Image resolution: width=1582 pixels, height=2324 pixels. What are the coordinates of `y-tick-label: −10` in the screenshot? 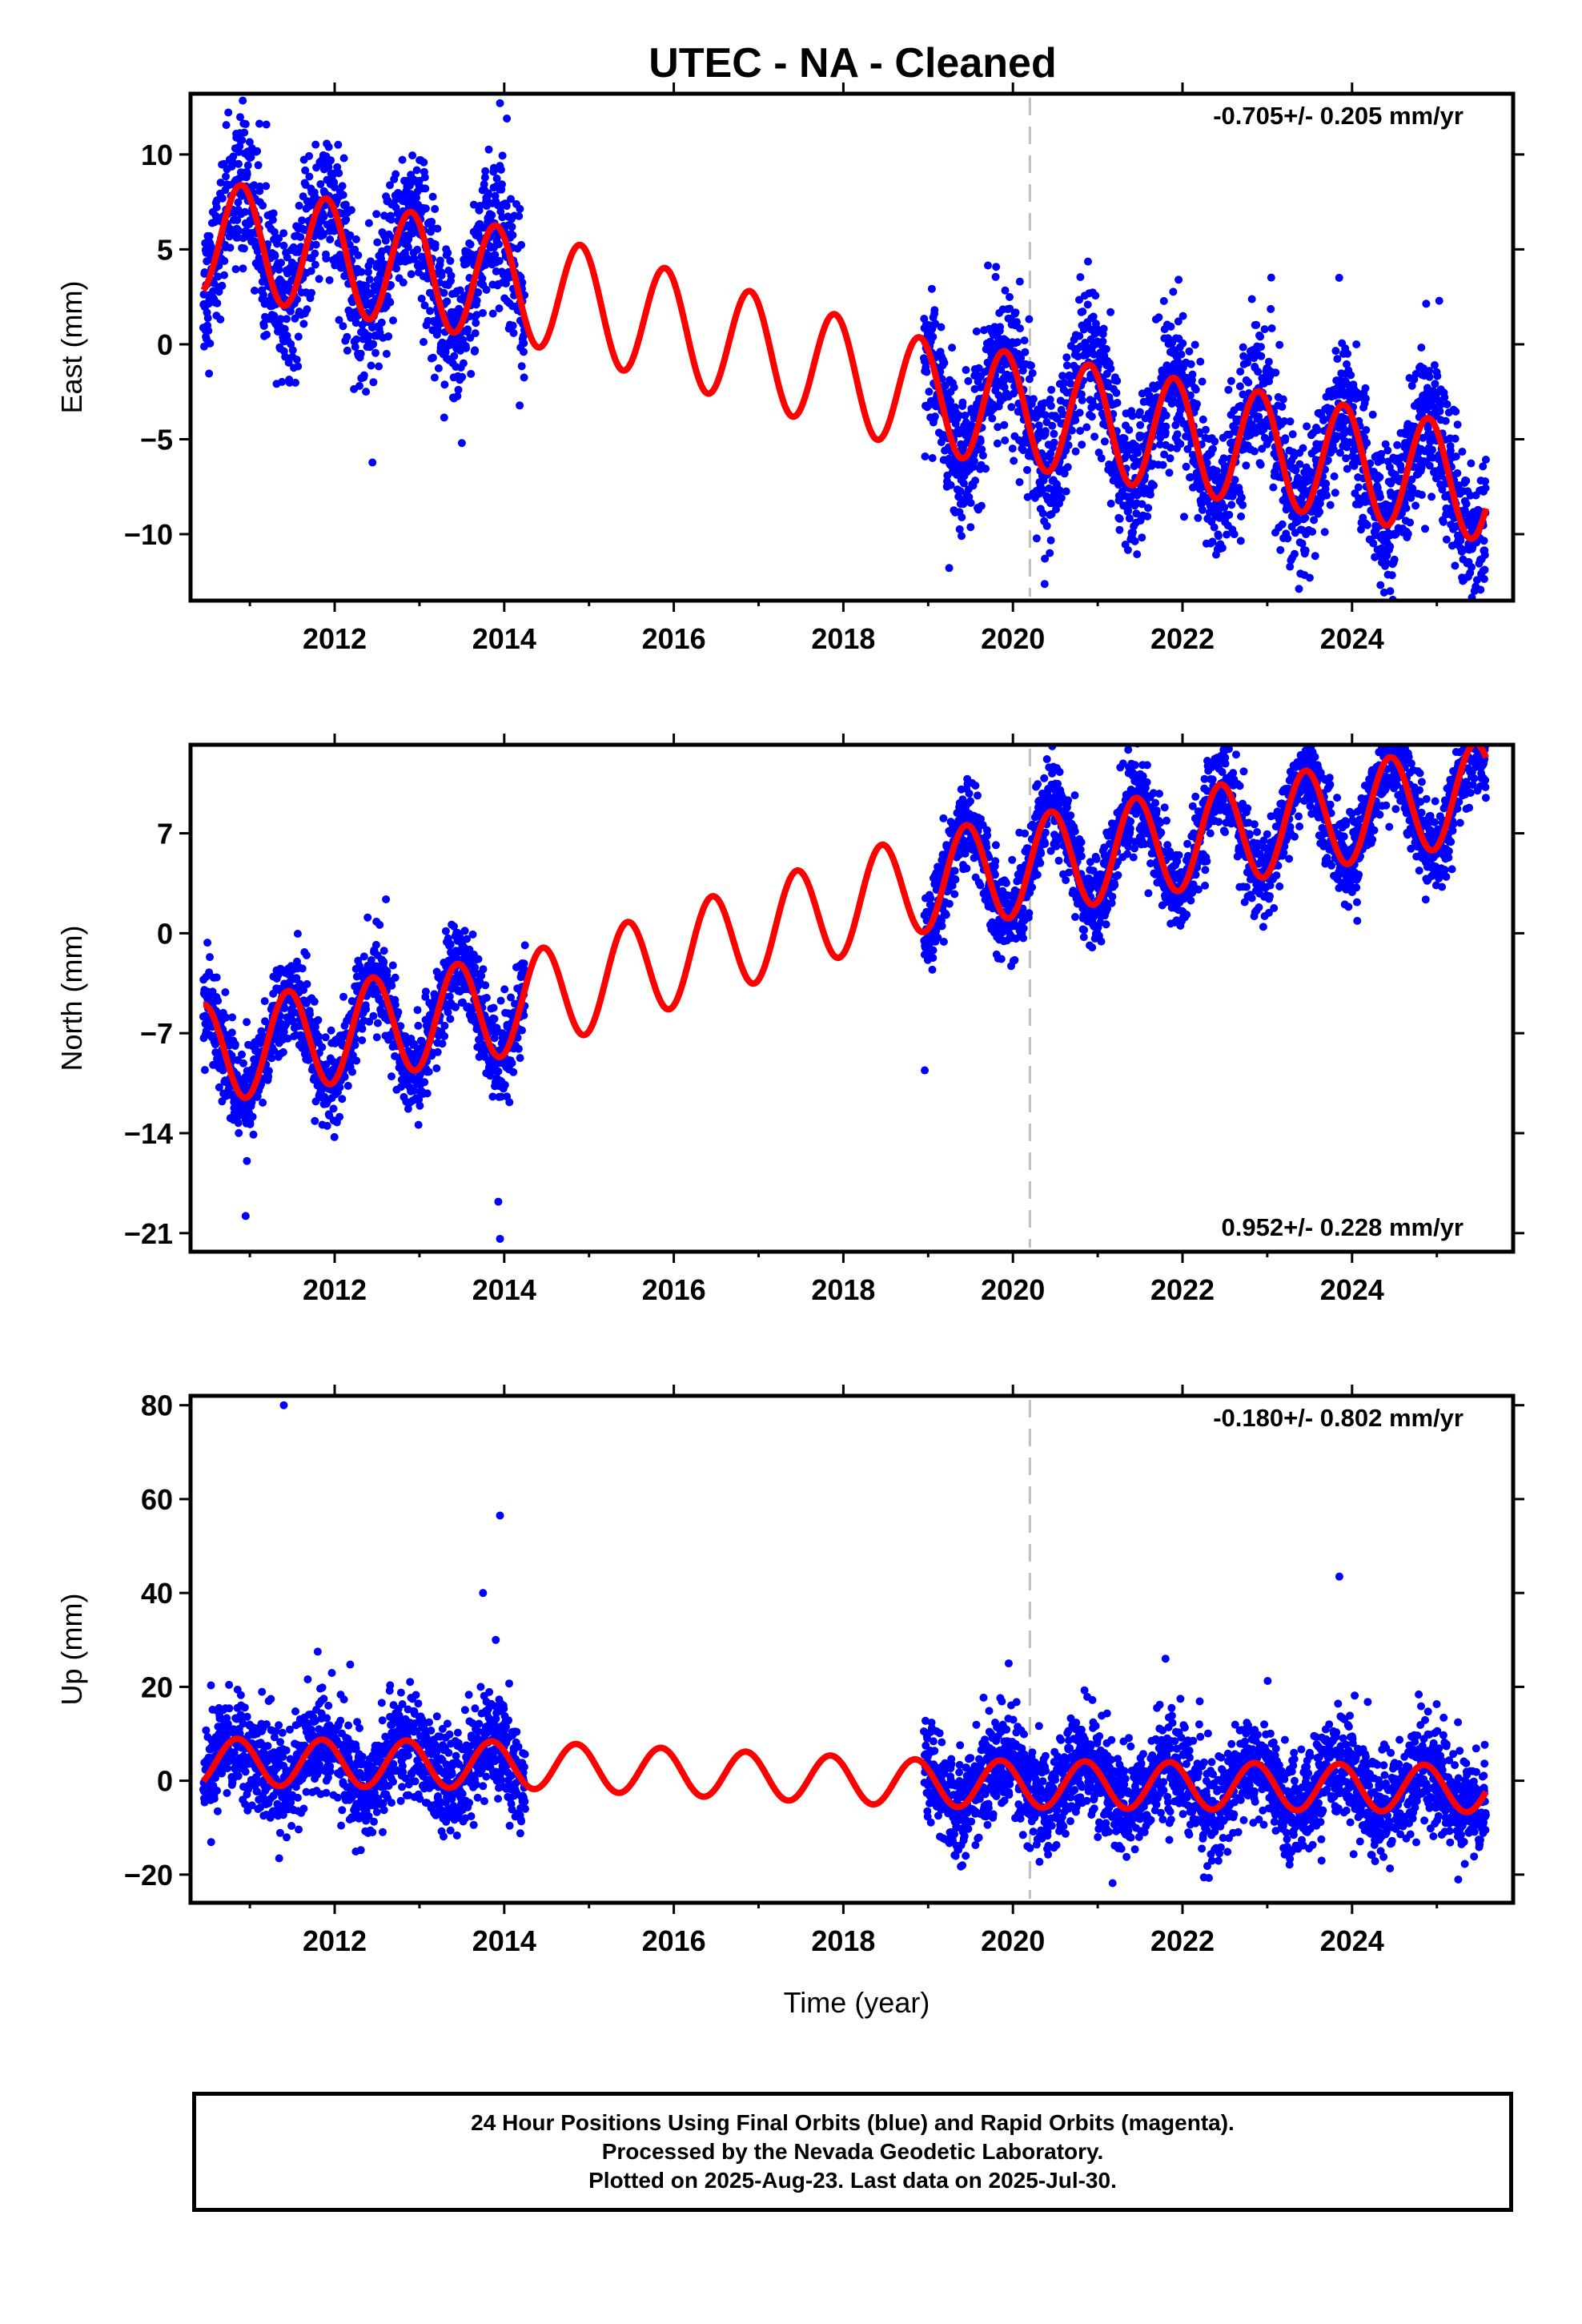 It's located at (148, 534).